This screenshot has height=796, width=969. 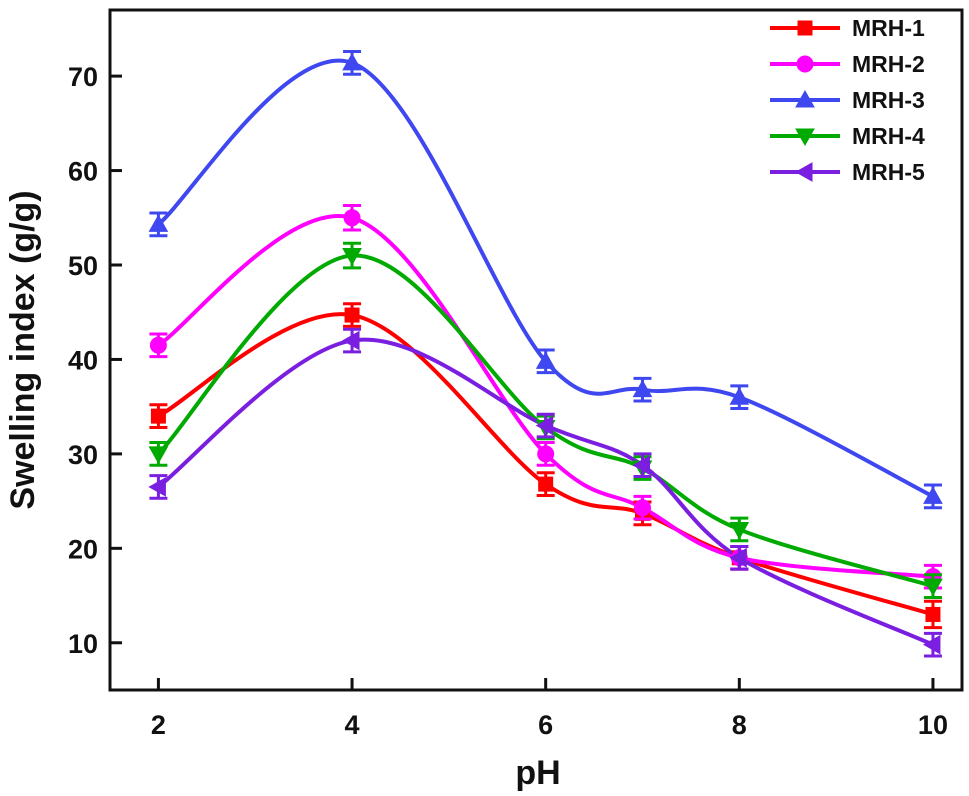 I want to click on x-tick-label: 4, so click(x=352, y=725).